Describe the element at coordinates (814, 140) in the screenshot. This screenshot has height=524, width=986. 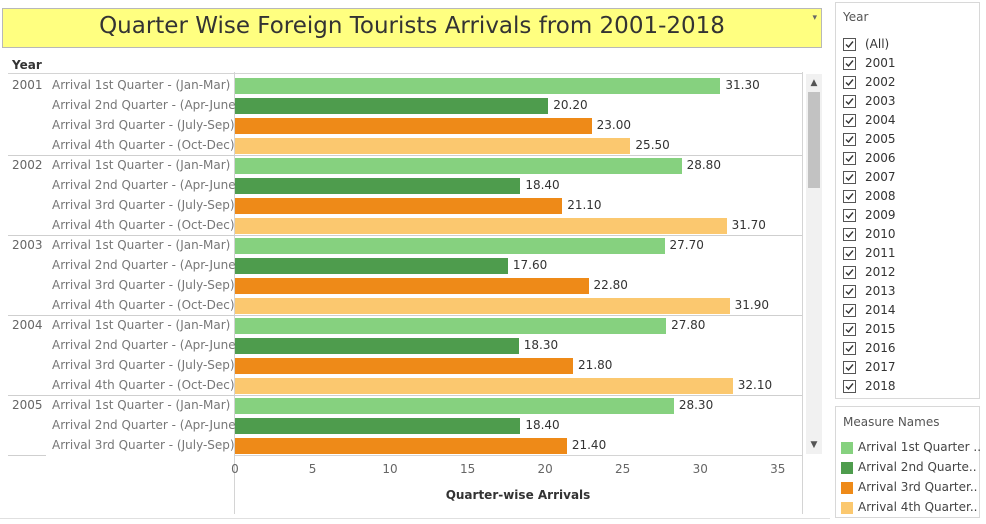
I see `scroll-thumb` at that location.